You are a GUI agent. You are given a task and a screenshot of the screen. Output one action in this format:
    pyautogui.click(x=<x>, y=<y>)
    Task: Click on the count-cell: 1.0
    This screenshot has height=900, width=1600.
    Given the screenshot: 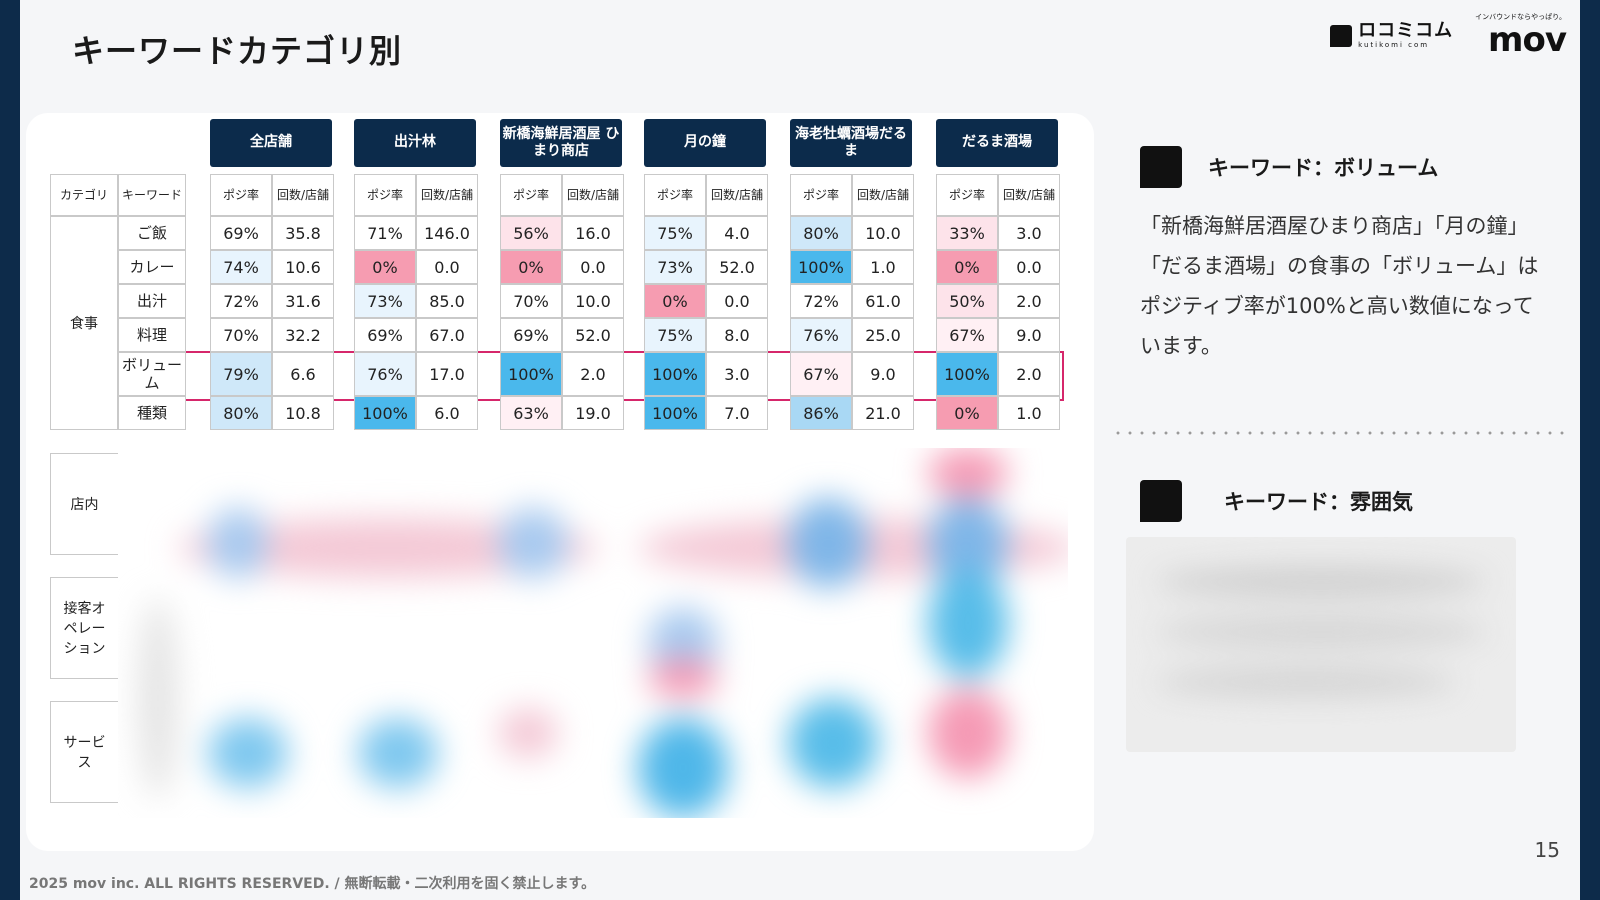 What is the action you would take?
    pyautogui.click(x=1029, y=413)
    